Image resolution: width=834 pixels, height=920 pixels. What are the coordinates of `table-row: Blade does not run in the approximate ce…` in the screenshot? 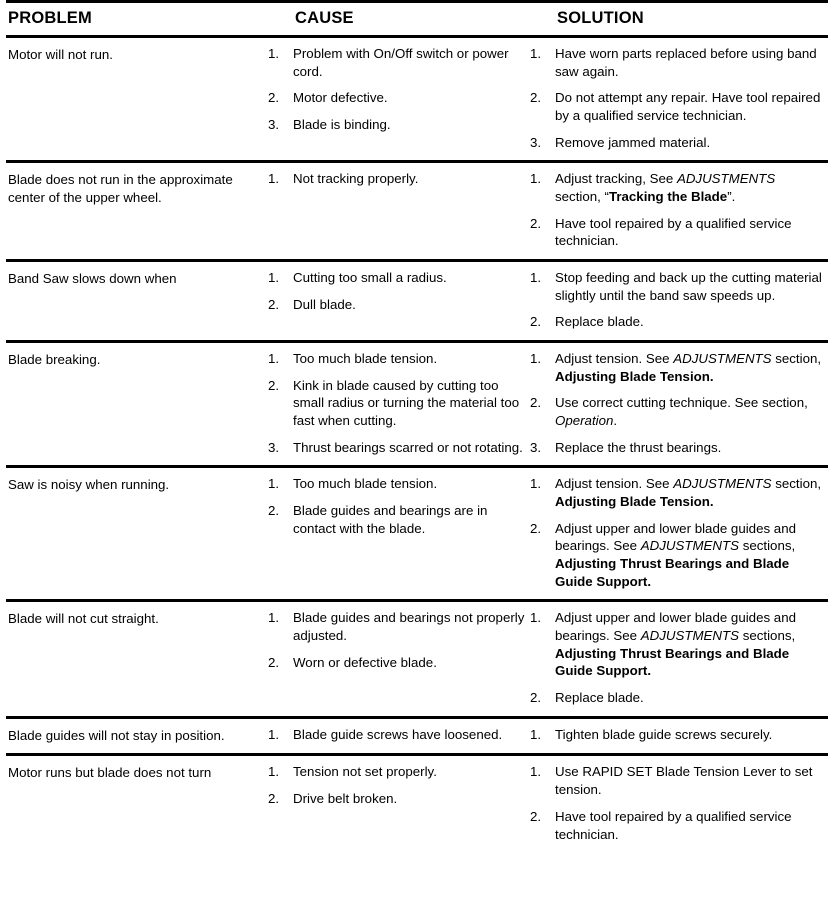 It's located at (417, 211).